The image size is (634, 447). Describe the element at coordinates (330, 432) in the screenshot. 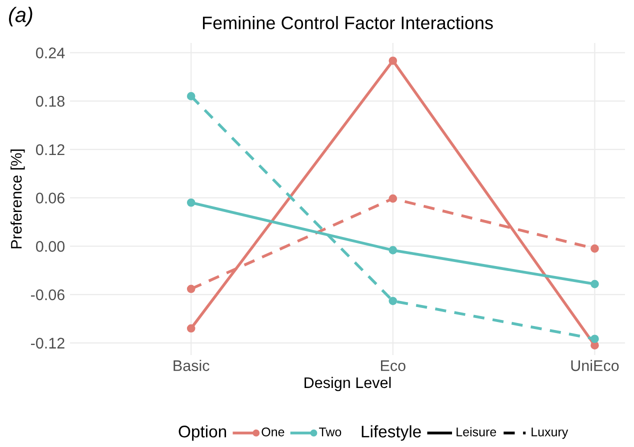

I see `legend-label: Two` at that location.